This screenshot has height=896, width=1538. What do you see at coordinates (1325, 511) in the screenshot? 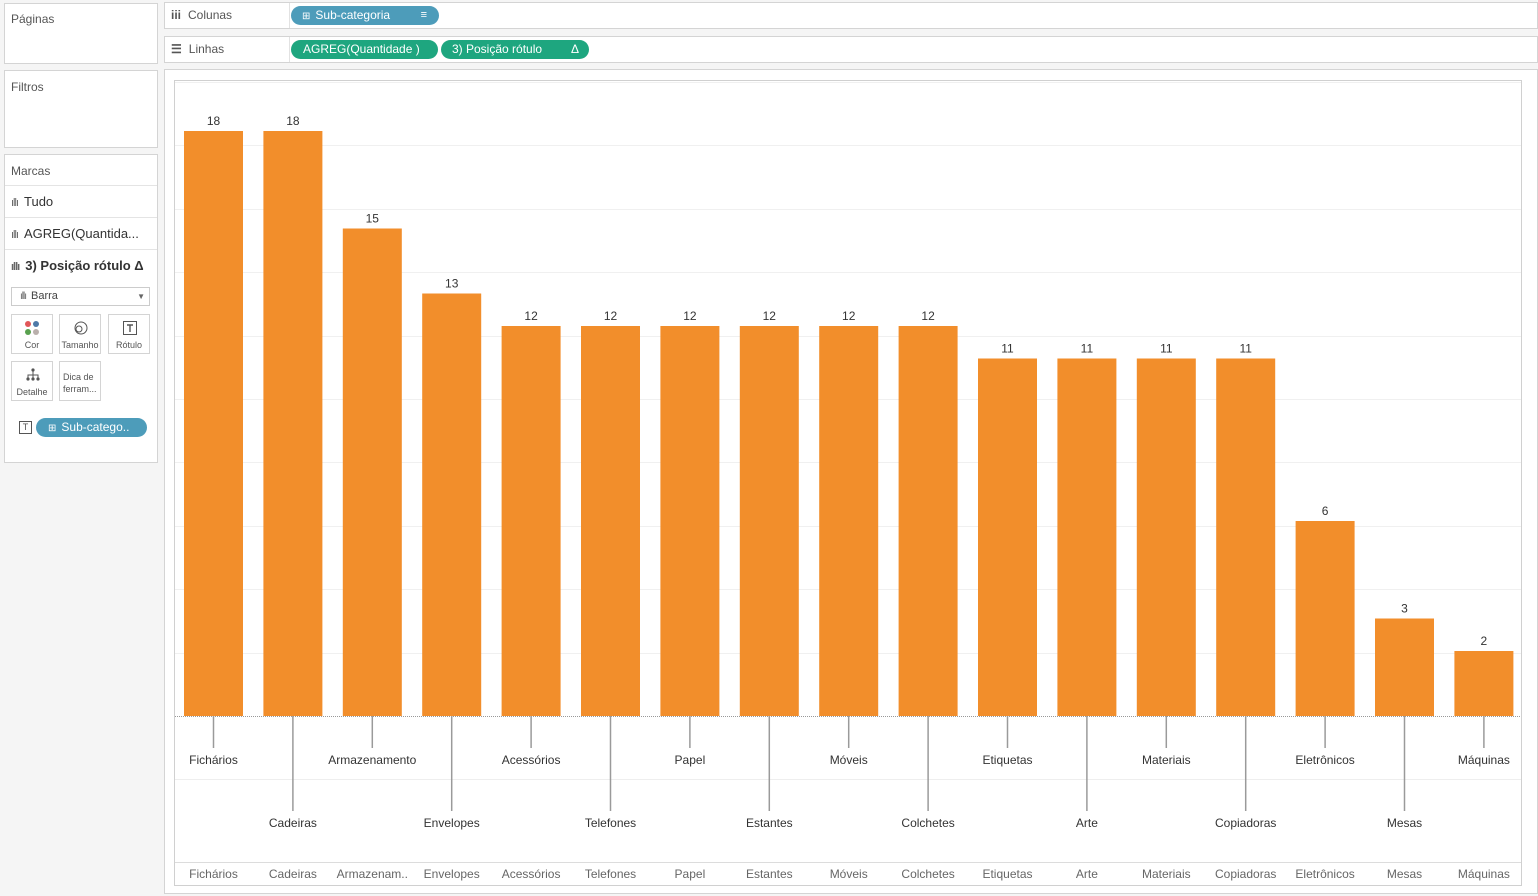
I see `data-label: 6` at bounding box center [1325, 511].